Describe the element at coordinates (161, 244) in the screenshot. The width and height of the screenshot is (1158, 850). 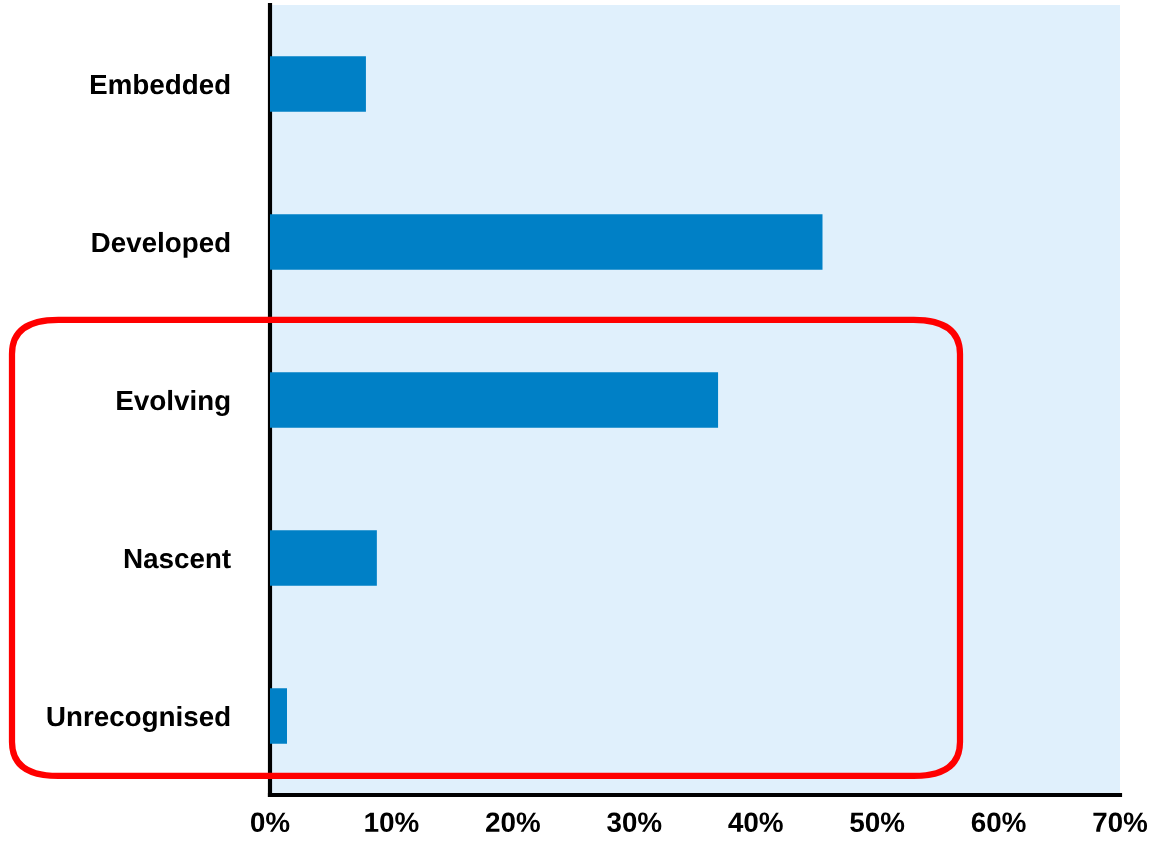
I see `y-tick-label: Developed` at that location.